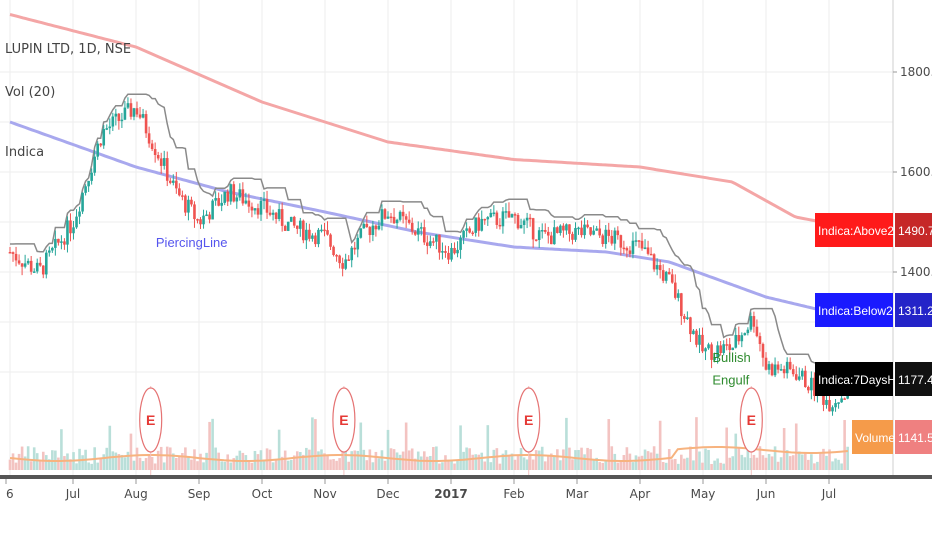  Describe the element at coordinates (72, 494) in the screenshot. I see `x-tick-label: Jul` at that location.